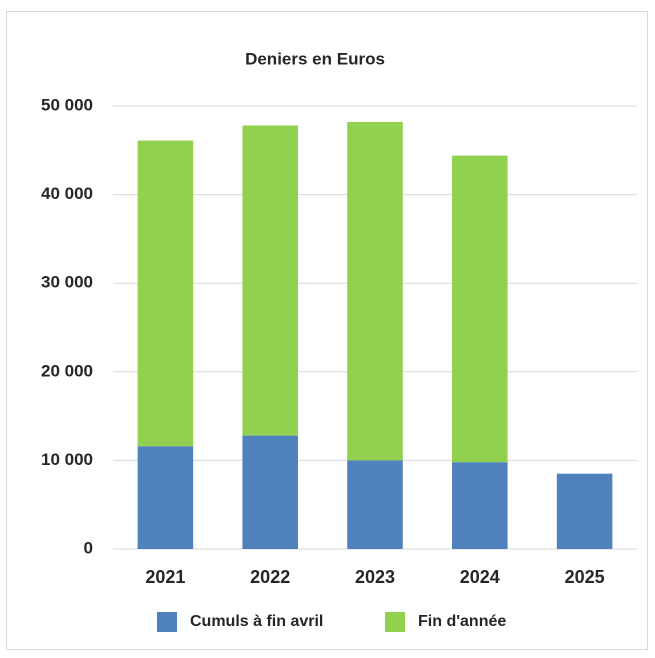  Describe the element at coordinates (585, 577) in the screenshot. I see `x-tick-label: 2025` at that location.